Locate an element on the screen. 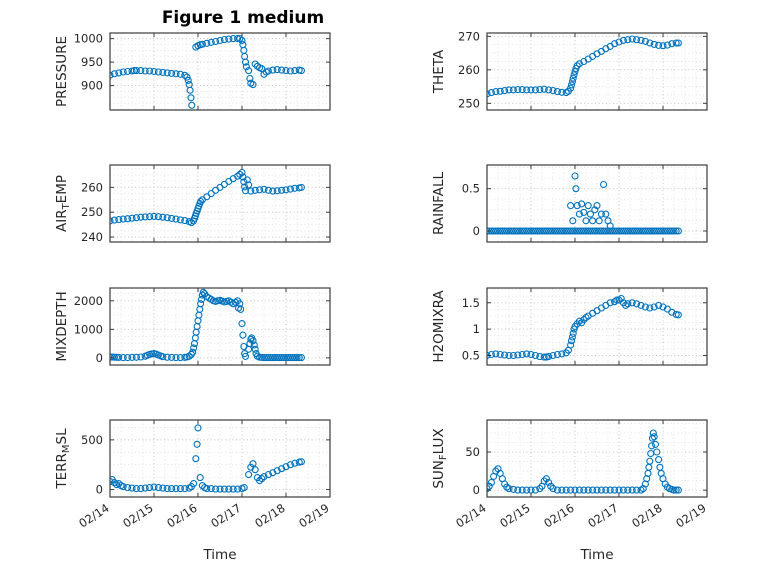 The image size is (778, 583). subplot-theta: 250 260 270 THETA is located at coordinates (569, 70).